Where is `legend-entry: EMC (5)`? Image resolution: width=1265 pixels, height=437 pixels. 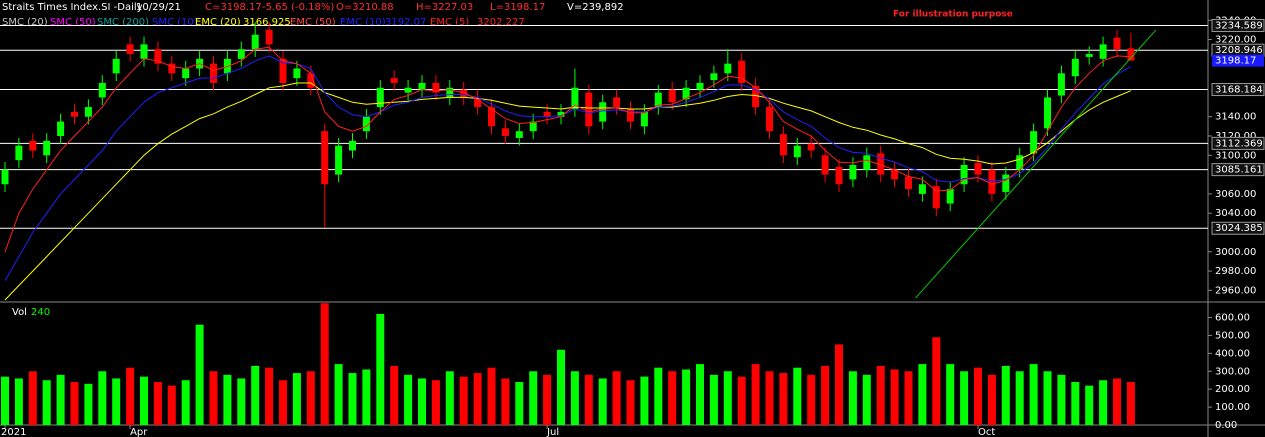
legend-entry: EMC (5) is located at coordinates (449, 22).